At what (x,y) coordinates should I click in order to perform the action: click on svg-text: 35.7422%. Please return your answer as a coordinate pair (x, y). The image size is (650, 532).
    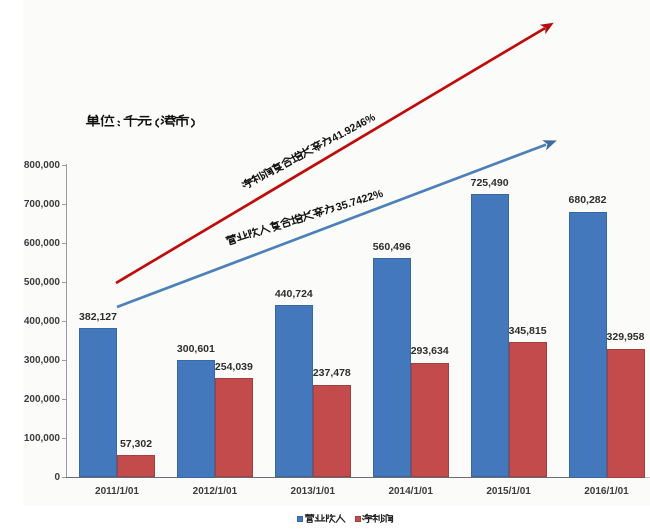
    Looking at the image, I should click on (359, 201).